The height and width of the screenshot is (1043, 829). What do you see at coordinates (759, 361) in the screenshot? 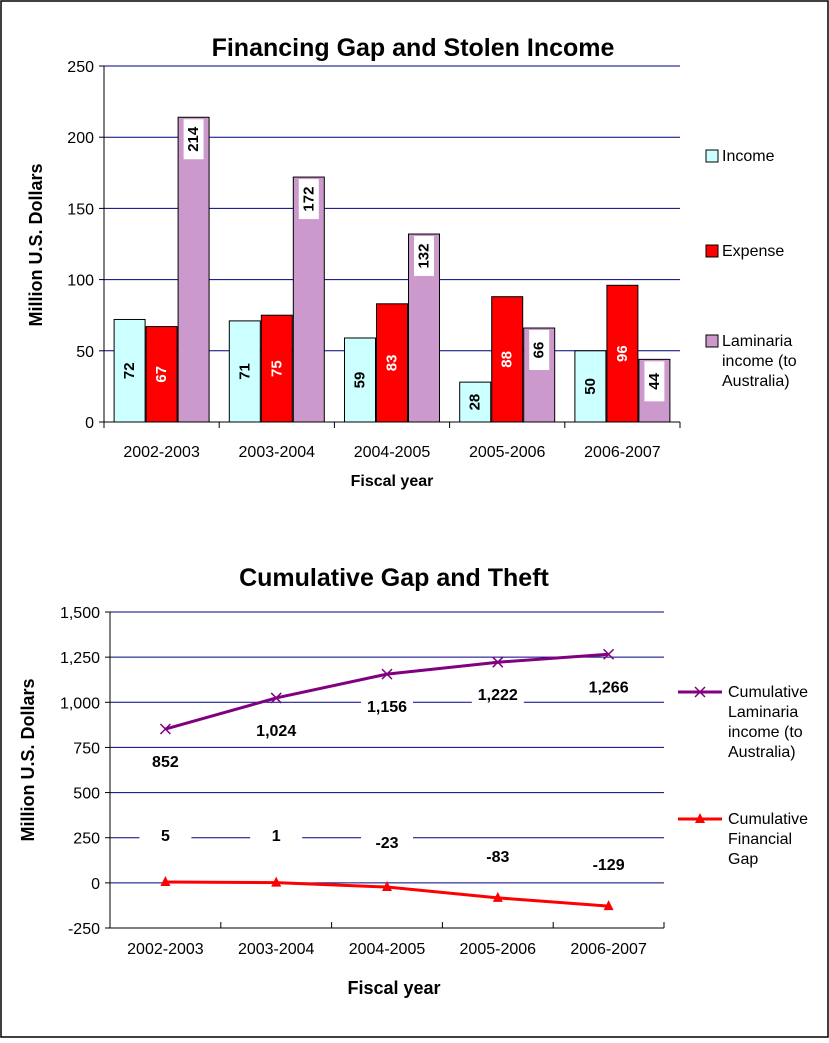
I see `legend-label: Laminaria income (to Australia)` at bounding box center [759, 361].